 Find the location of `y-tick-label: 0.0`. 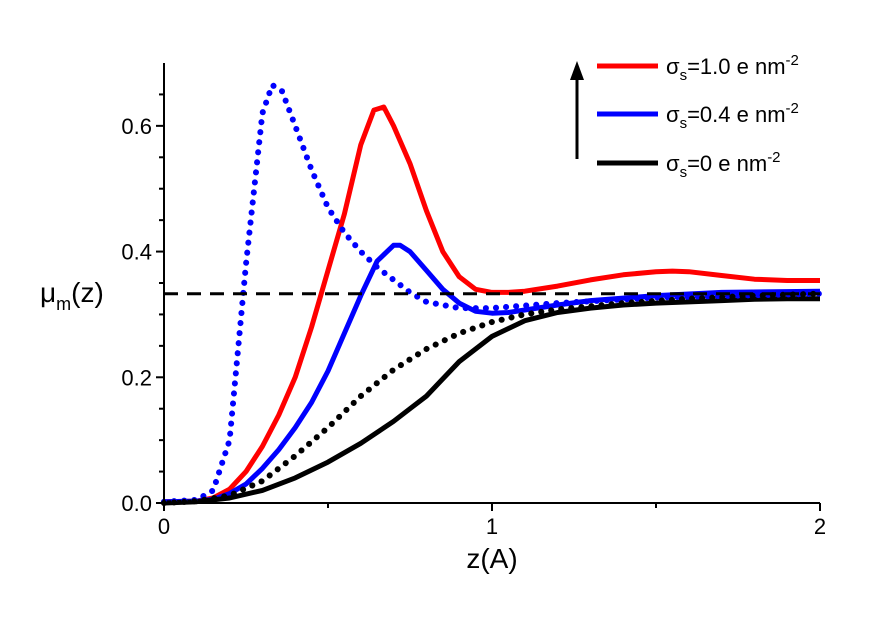

y-tick-label: 0.0 is located at coordinates (136, 503).